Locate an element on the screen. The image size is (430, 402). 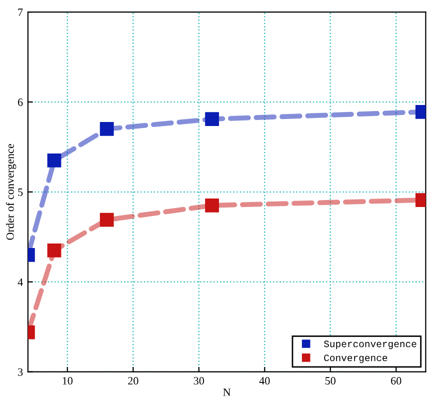
x-tick-label: 10 is located at coordinates (67, 381).